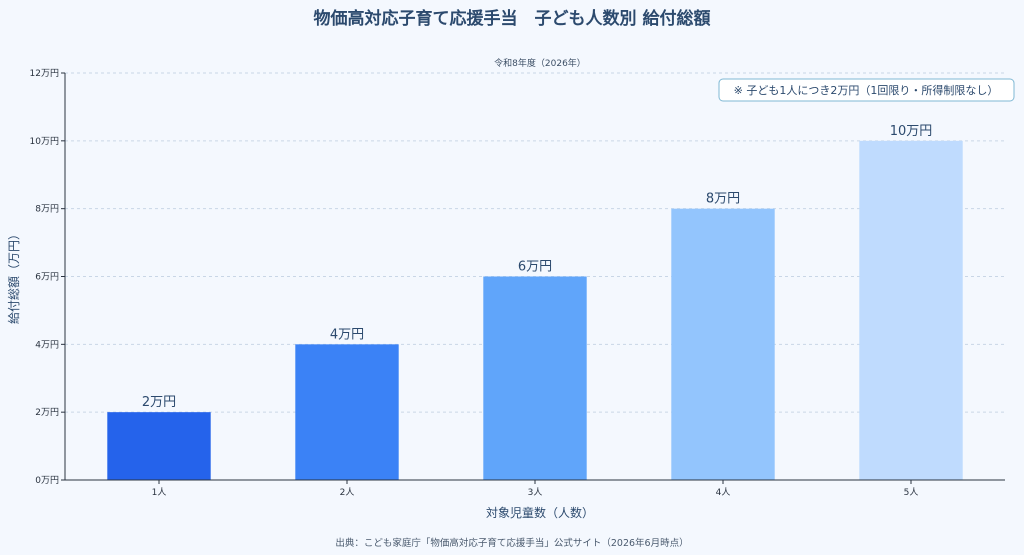  What do you see at coordinates (47, 412) in the screenshot?
I see `y-tick-label: 2万円` at bounding box center [47, 412].